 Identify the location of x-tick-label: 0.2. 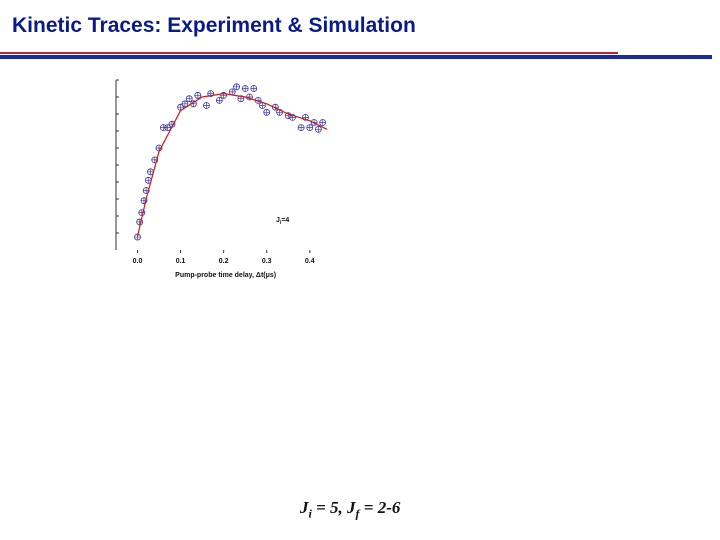
(224, 261).